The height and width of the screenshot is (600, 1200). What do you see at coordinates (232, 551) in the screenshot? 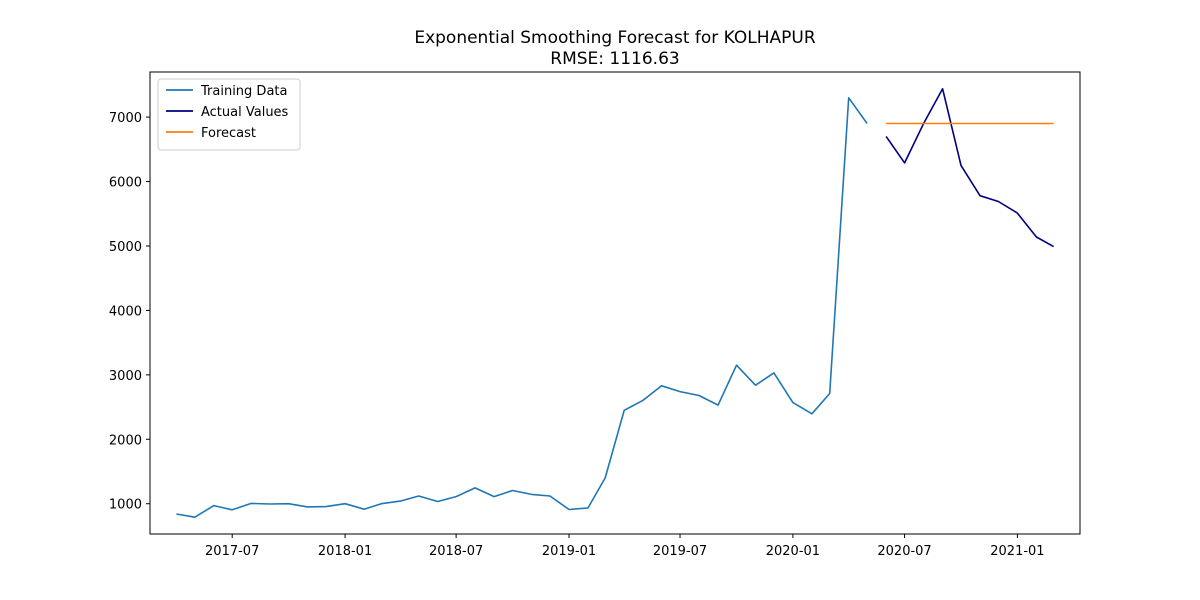
I see `x-tick-label: 2017-07` at bounding box center [232, 551].